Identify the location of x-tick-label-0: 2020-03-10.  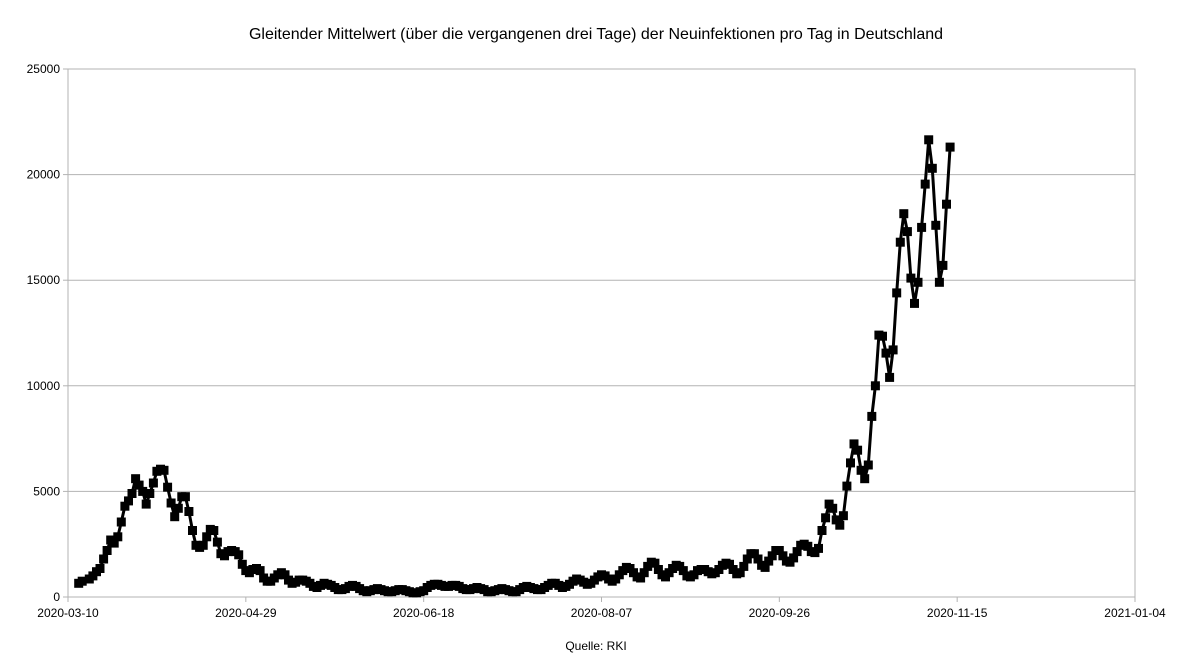
(68, 613).